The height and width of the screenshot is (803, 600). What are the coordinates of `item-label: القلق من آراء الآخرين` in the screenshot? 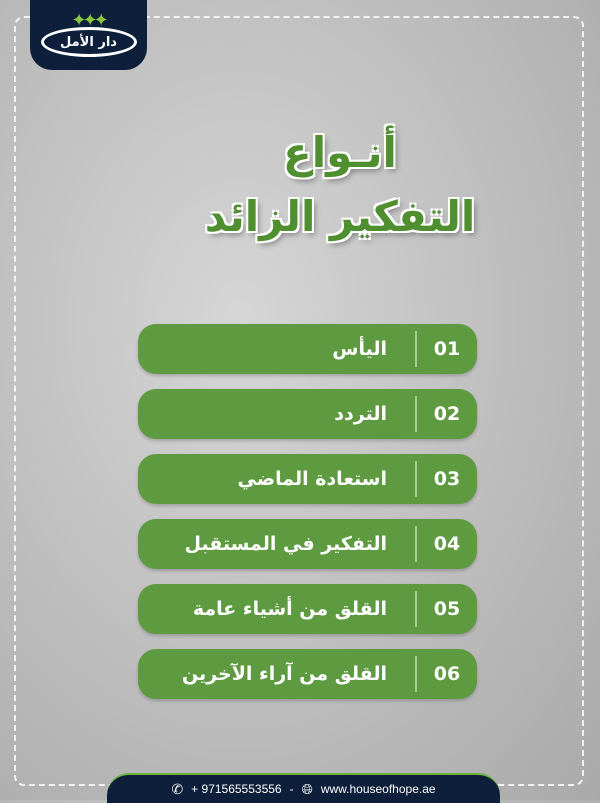 It's located at (284, 674).